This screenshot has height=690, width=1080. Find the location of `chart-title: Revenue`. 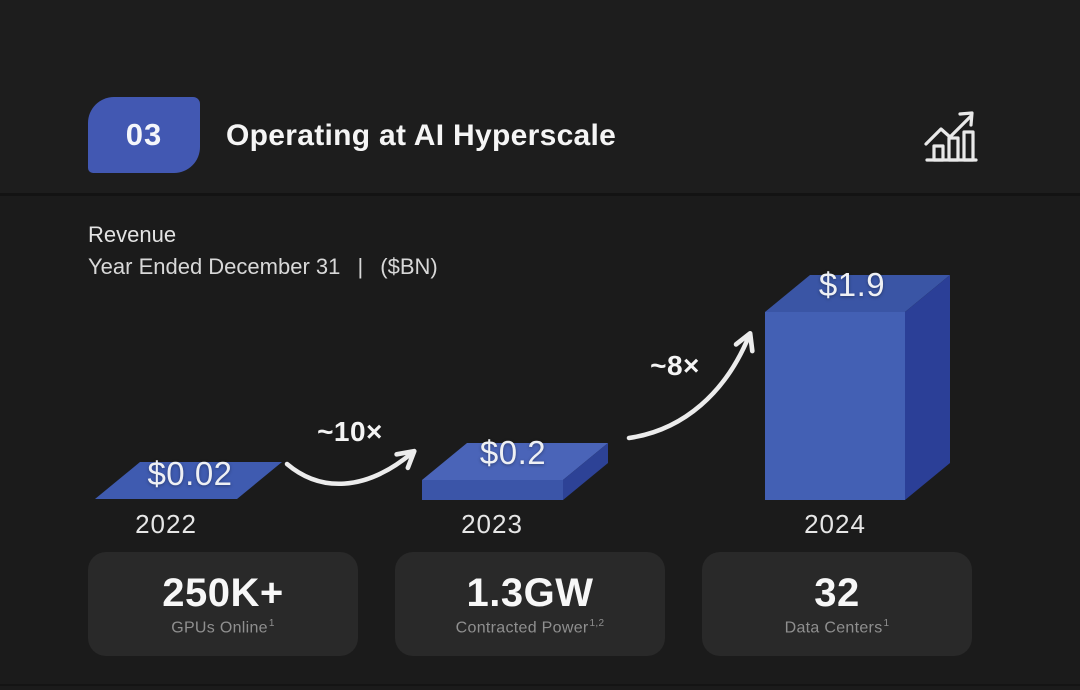

chart-title: Revenue is located at coordinates (132, 234).